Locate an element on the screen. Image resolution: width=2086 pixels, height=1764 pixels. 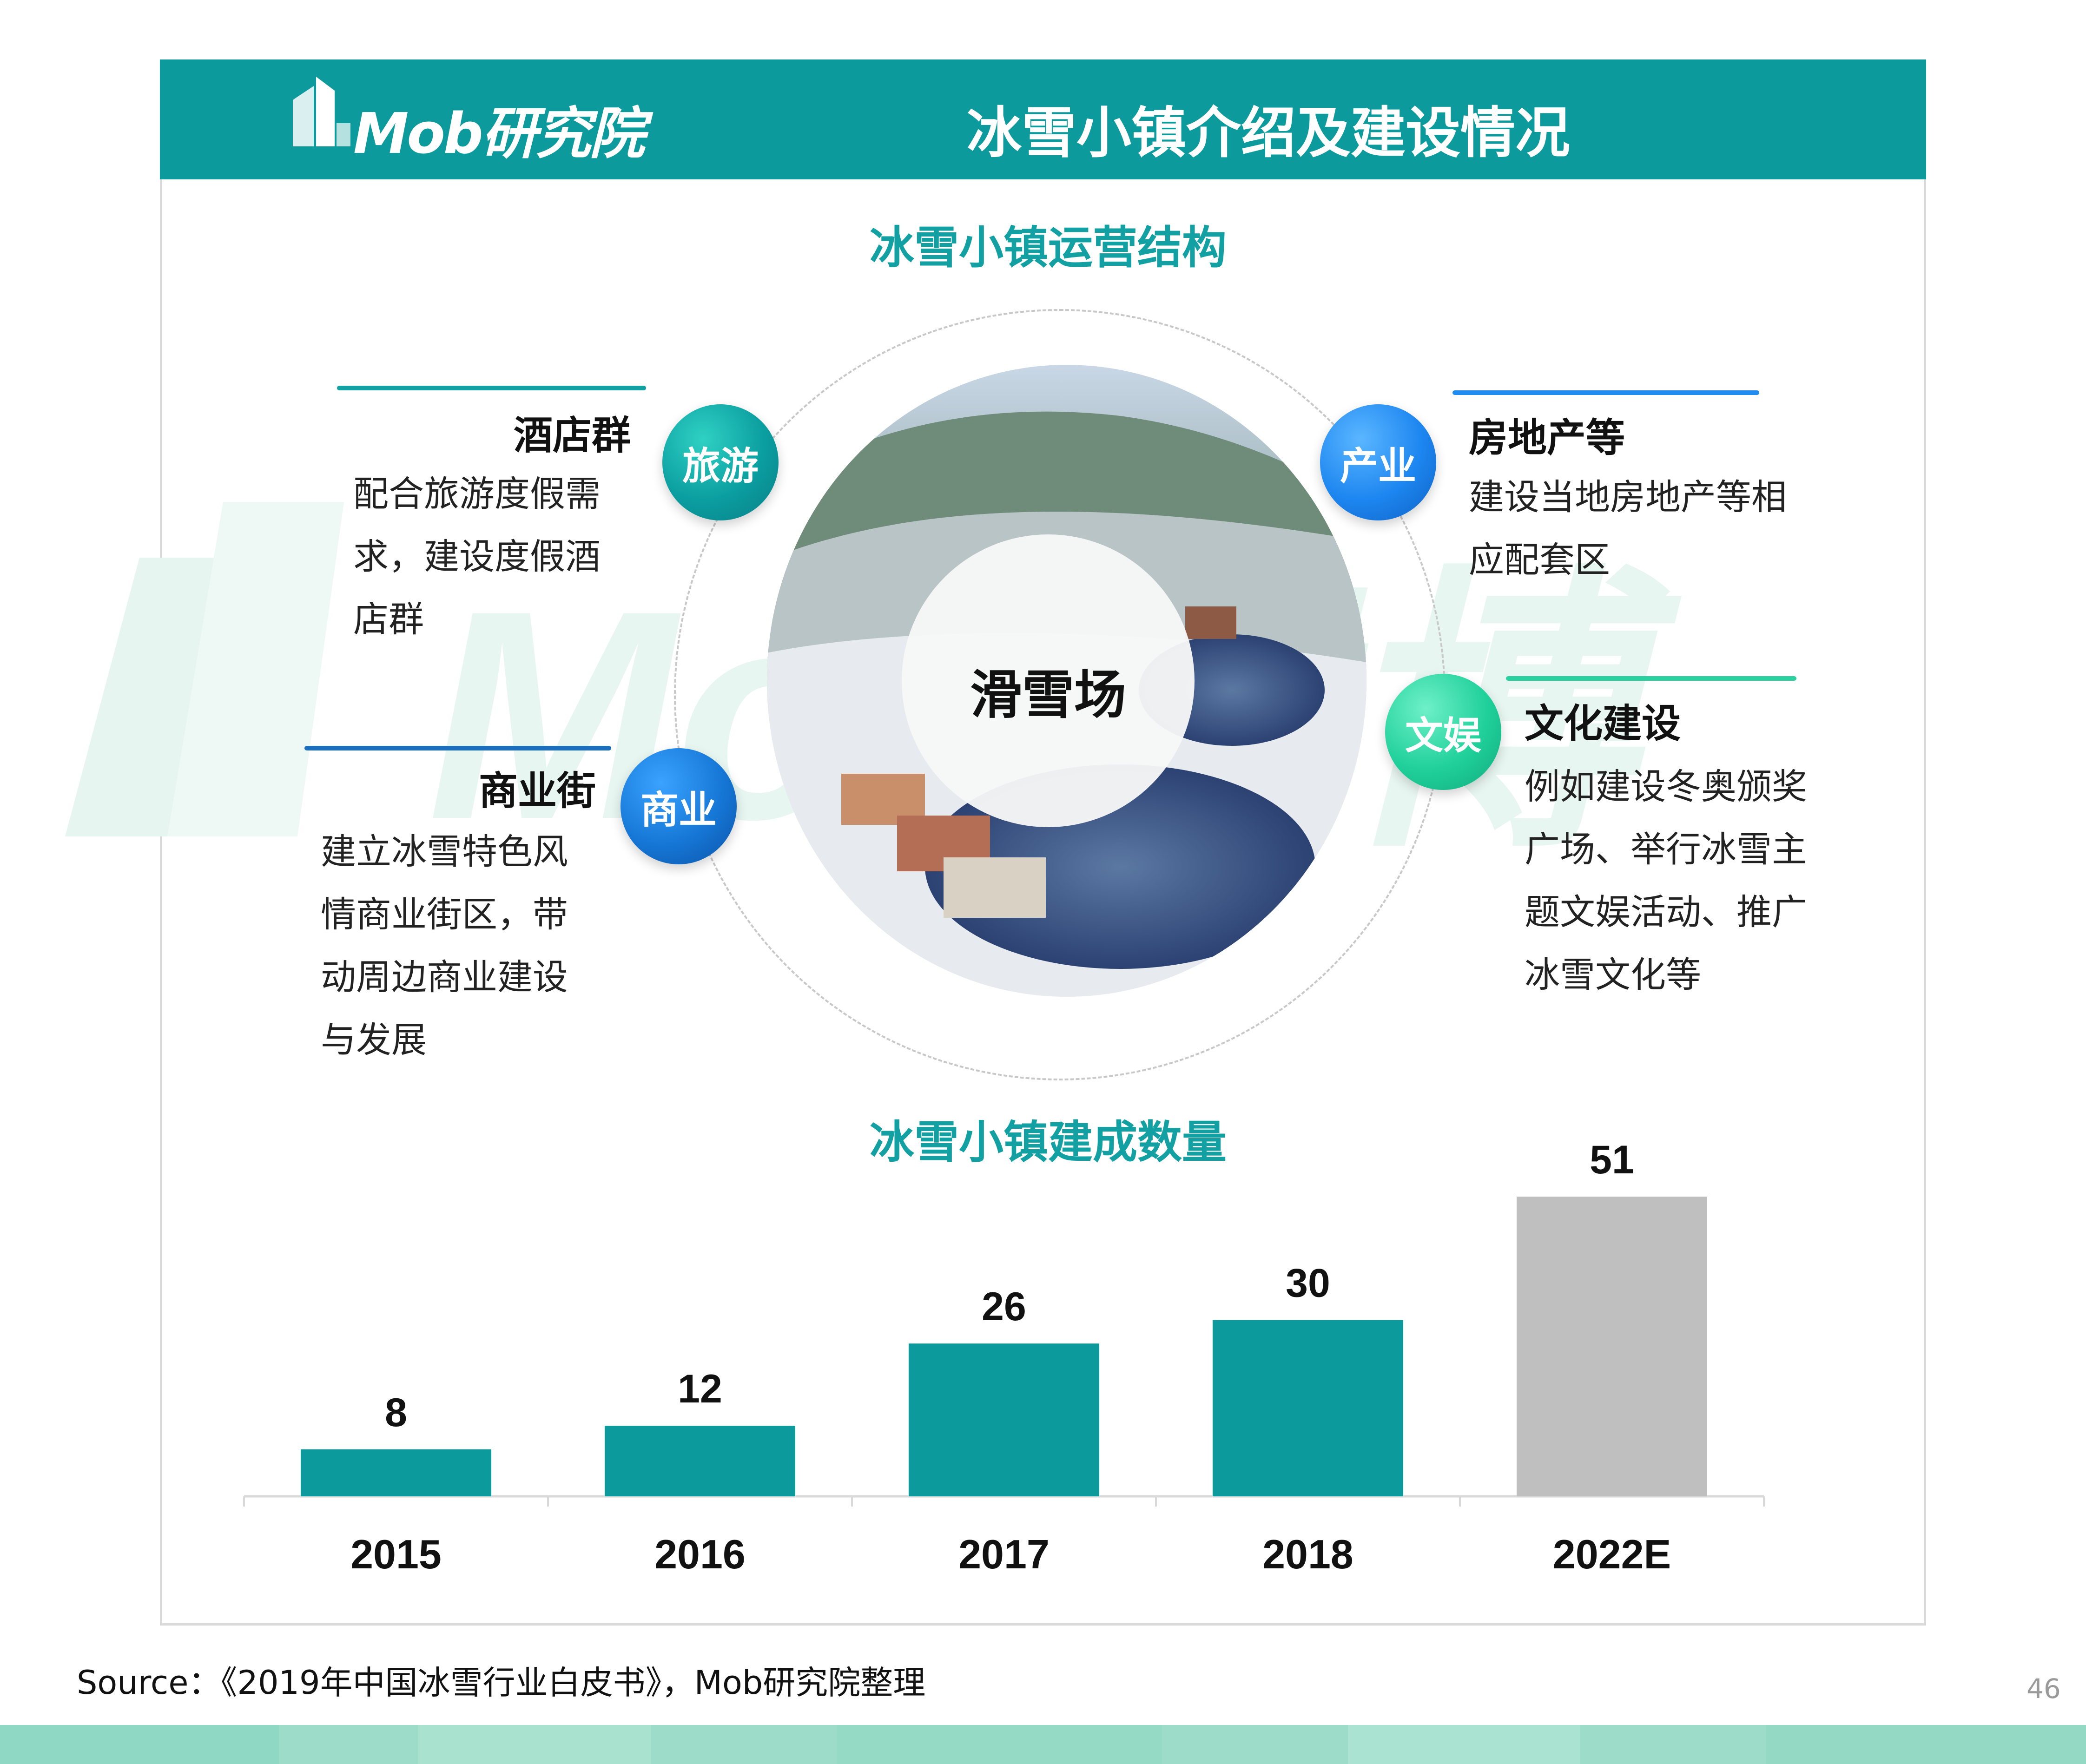
text-line: 与发展 is located at coordinates (374, 1039).